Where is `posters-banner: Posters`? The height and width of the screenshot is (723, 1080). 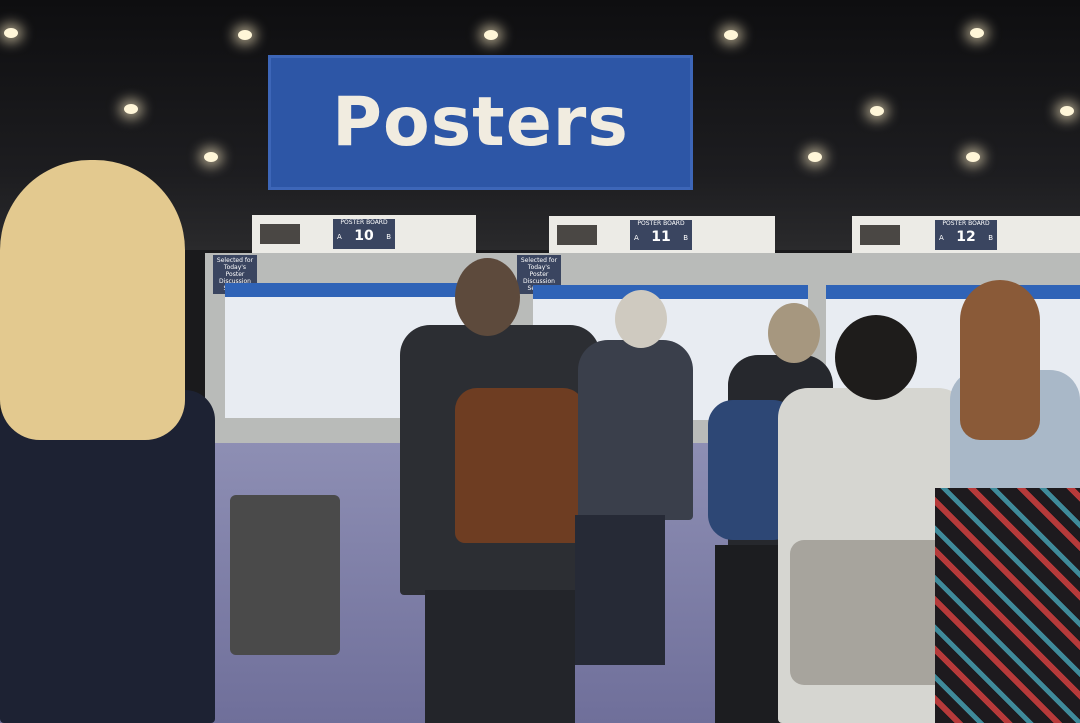
posters-banner: Posters is located at coordinates (480, 122).